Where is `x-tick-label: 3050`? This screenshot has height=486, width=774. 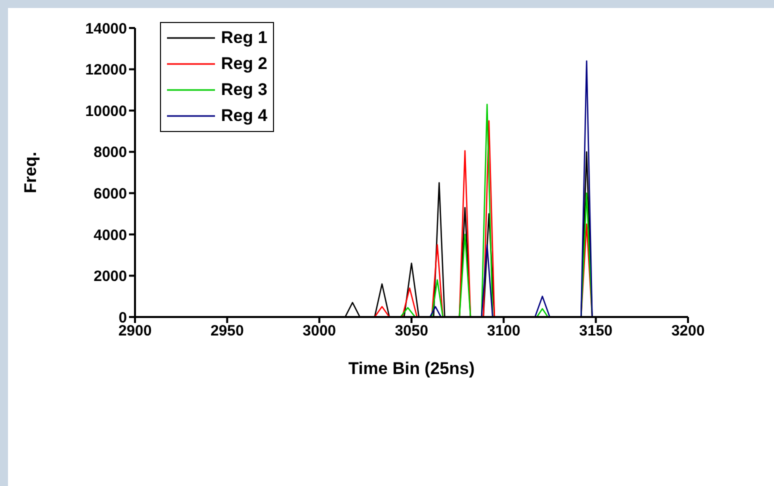
x-tick-label: 3050 is located at coordinates (411, 331).